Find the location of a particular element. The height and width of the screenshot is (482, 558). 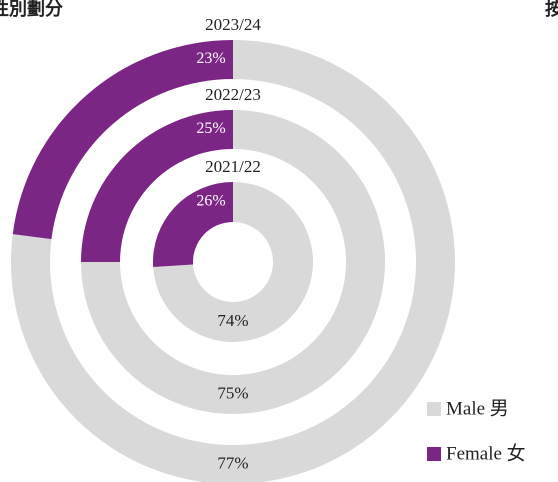

male-label: 77% is located at coordinates (232, 462).